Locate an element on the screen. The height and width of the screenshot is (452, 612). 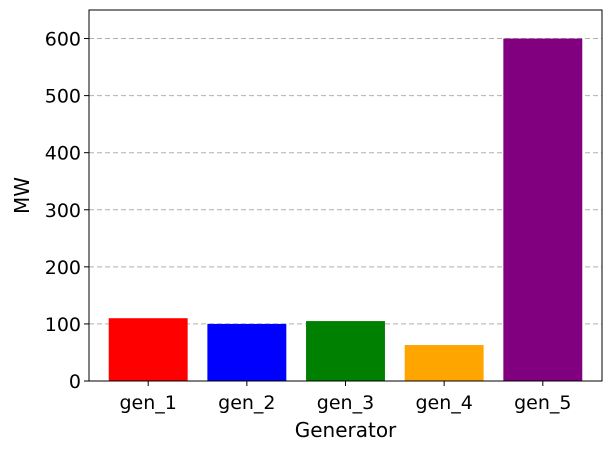
y-tick-label: 200 is located at coordinates (63, 268).